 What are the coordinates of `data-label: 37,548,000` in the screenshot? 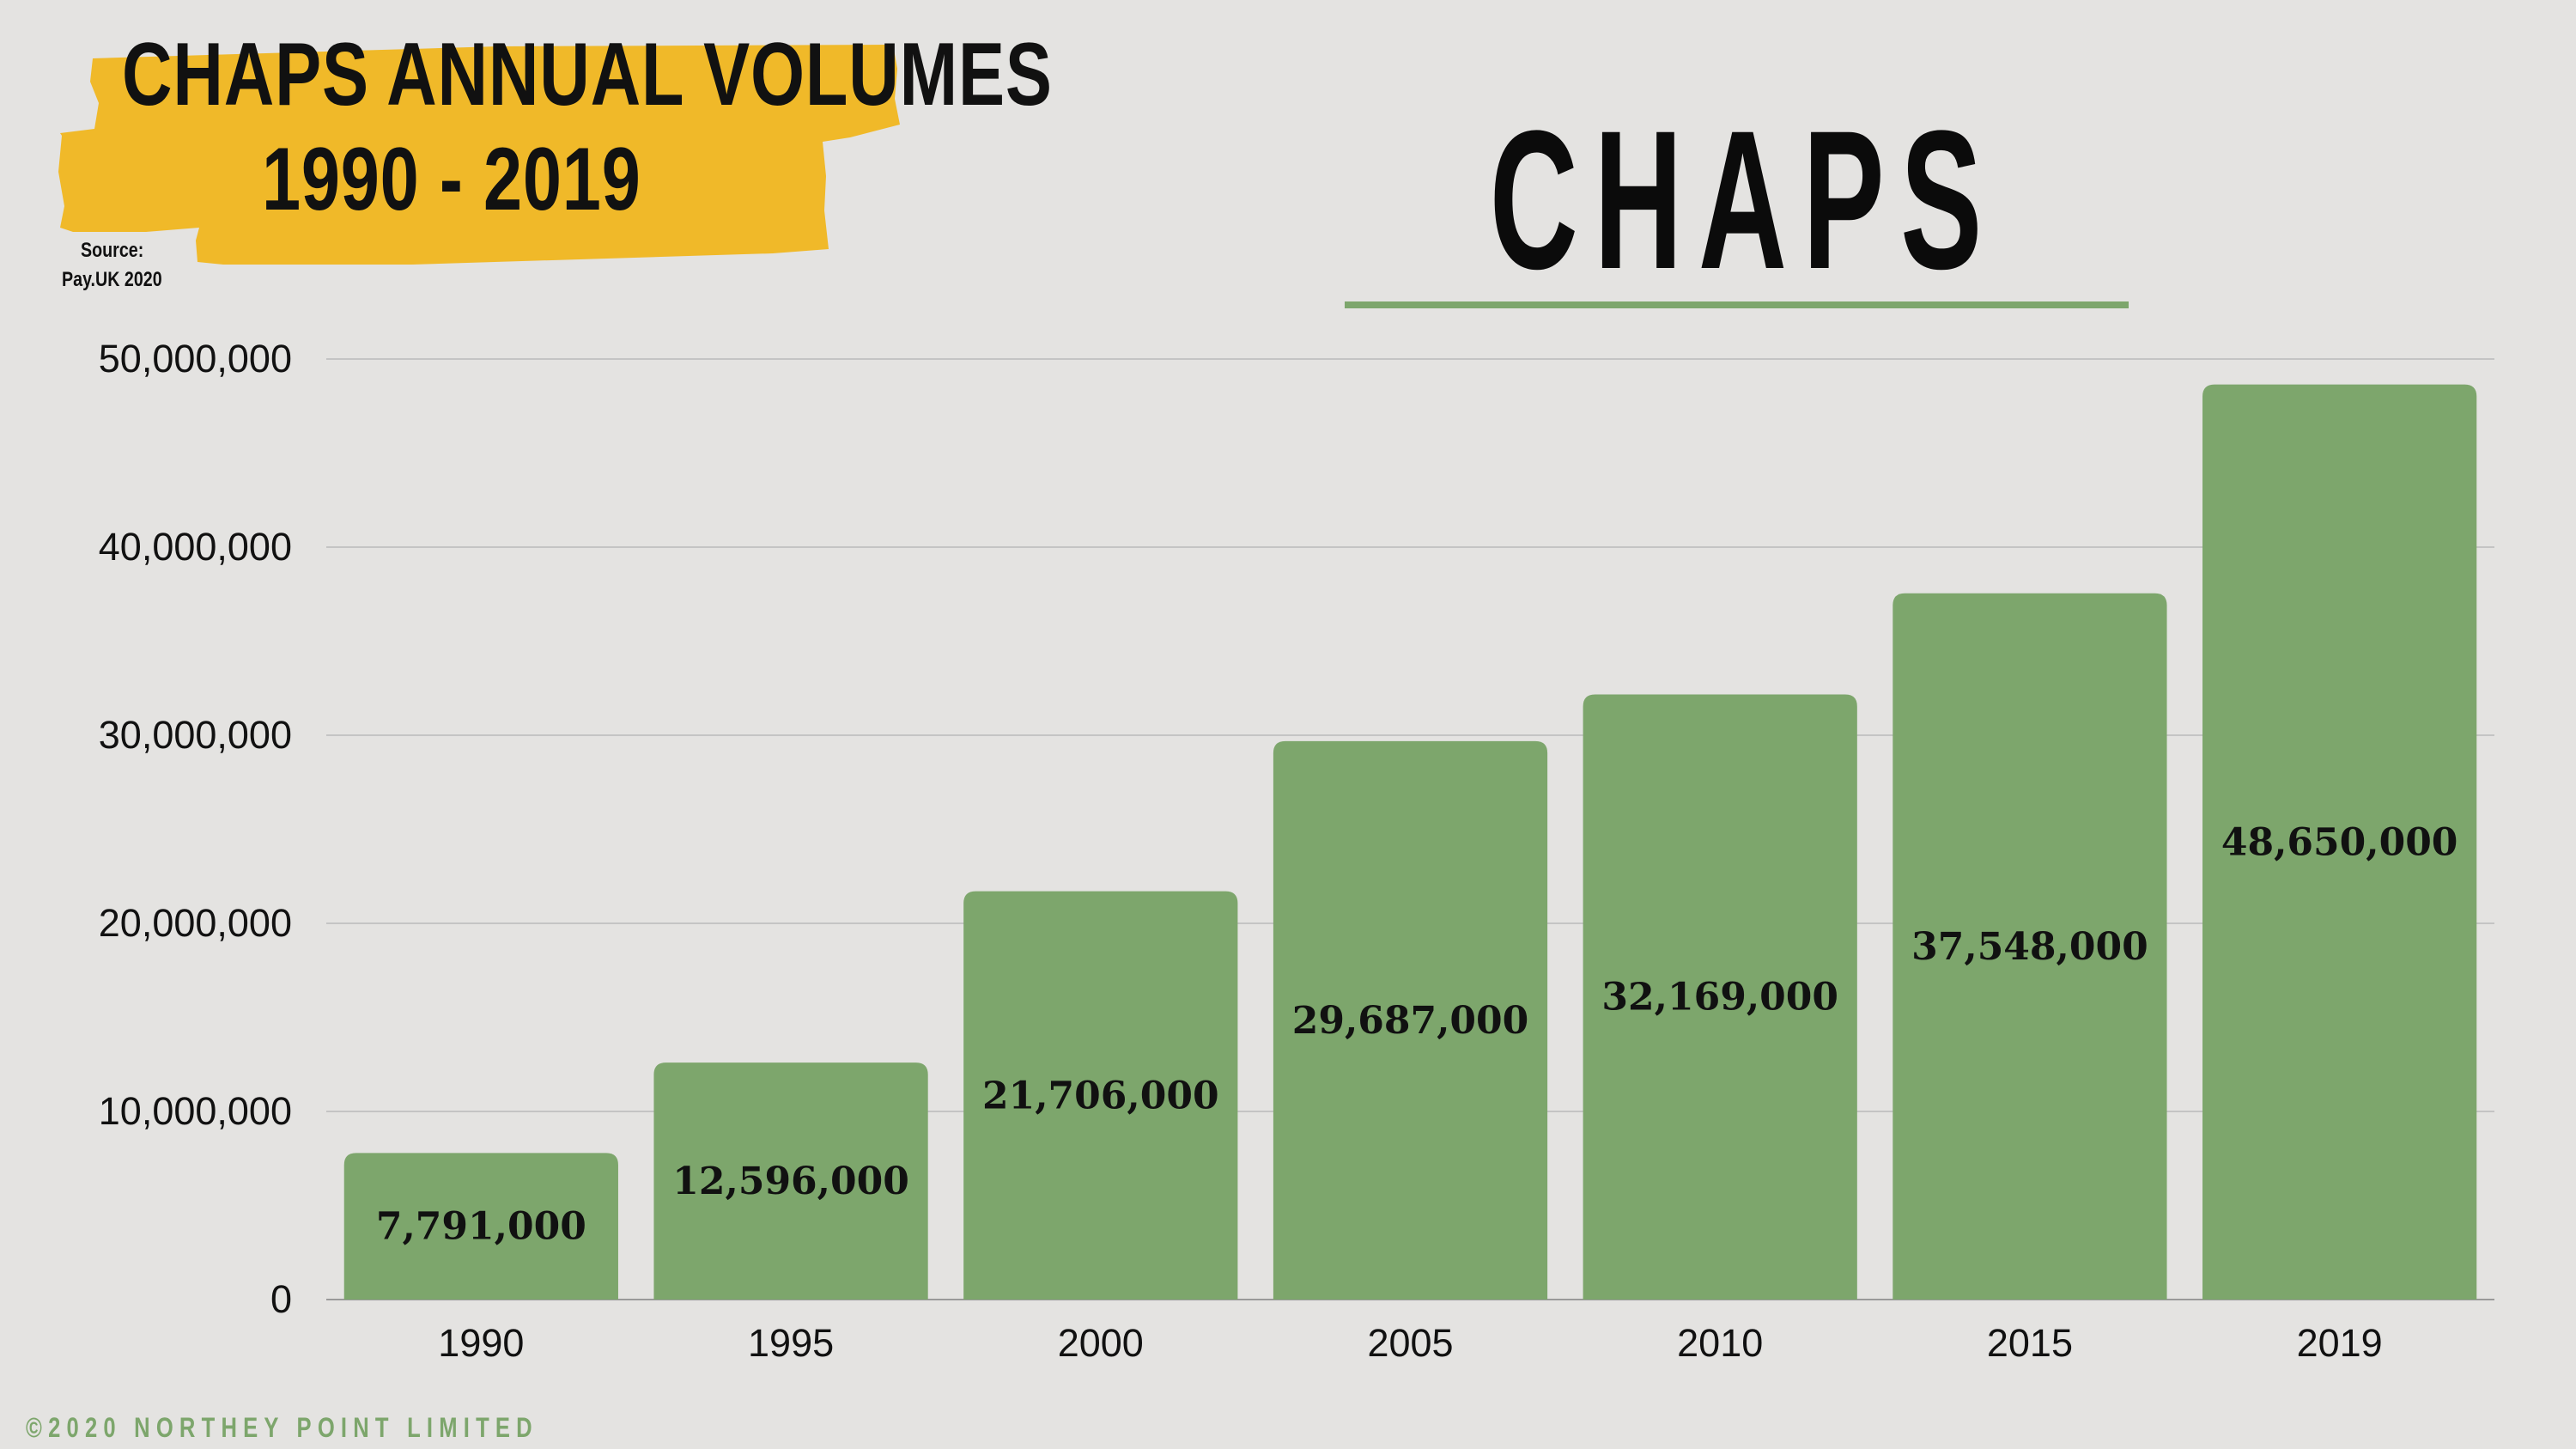 It's located at (2029, 947).